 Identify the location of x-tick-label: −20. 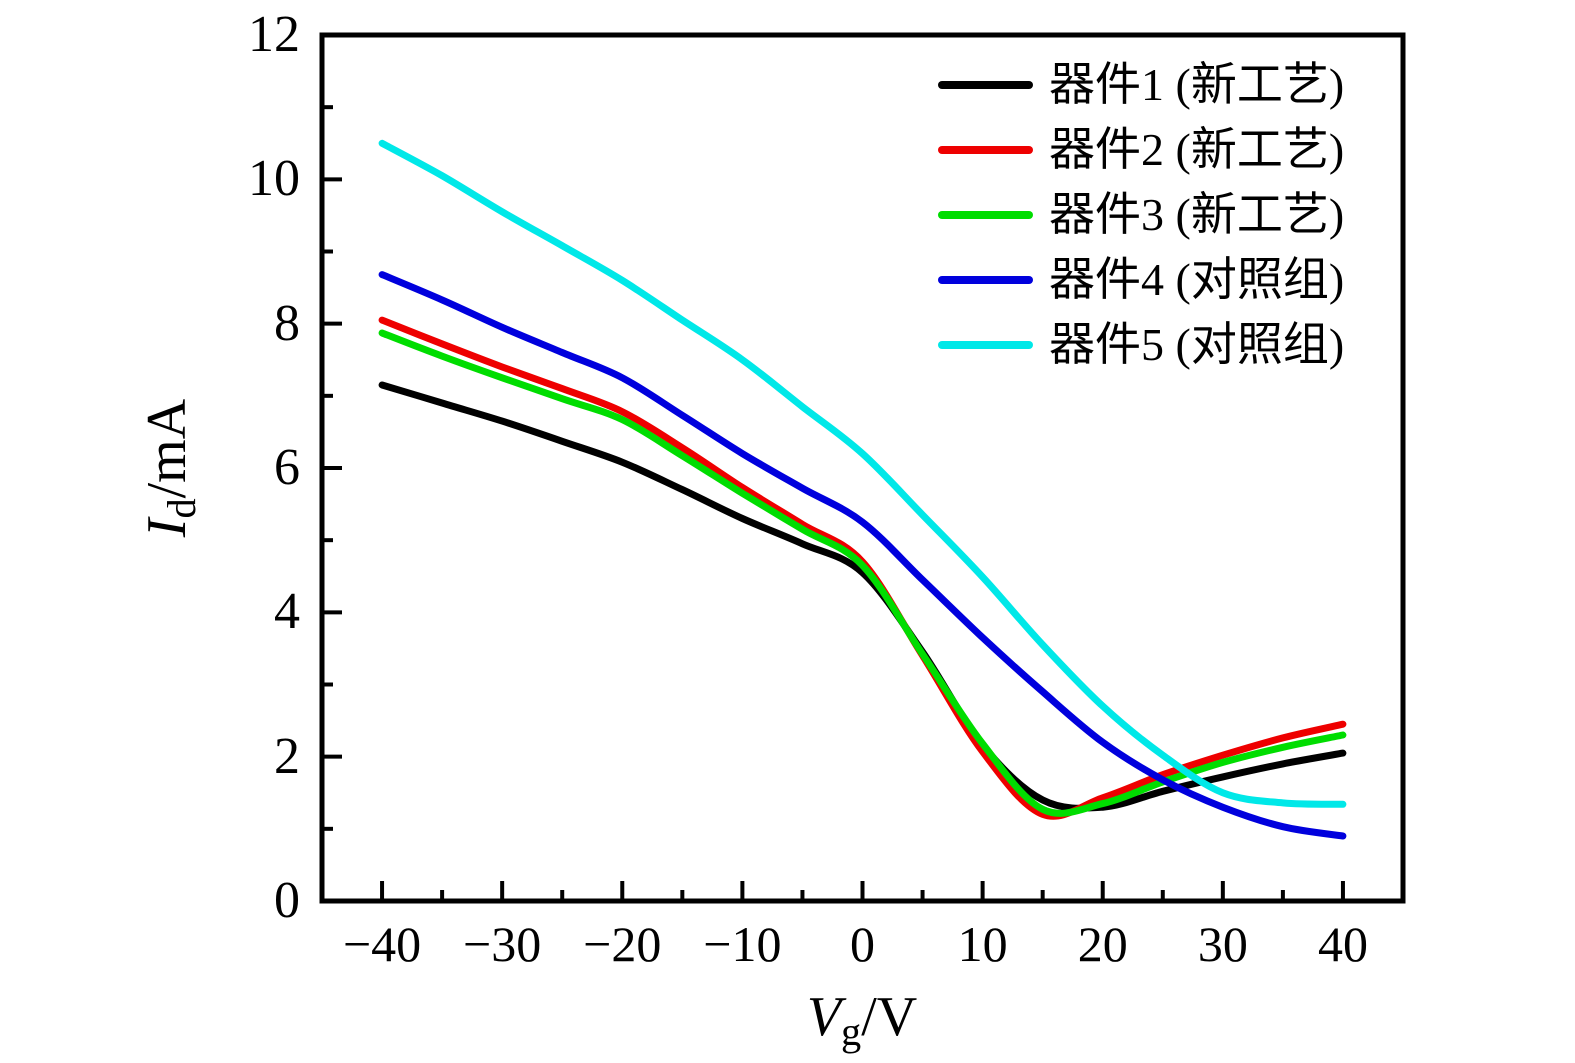
(622, 944).